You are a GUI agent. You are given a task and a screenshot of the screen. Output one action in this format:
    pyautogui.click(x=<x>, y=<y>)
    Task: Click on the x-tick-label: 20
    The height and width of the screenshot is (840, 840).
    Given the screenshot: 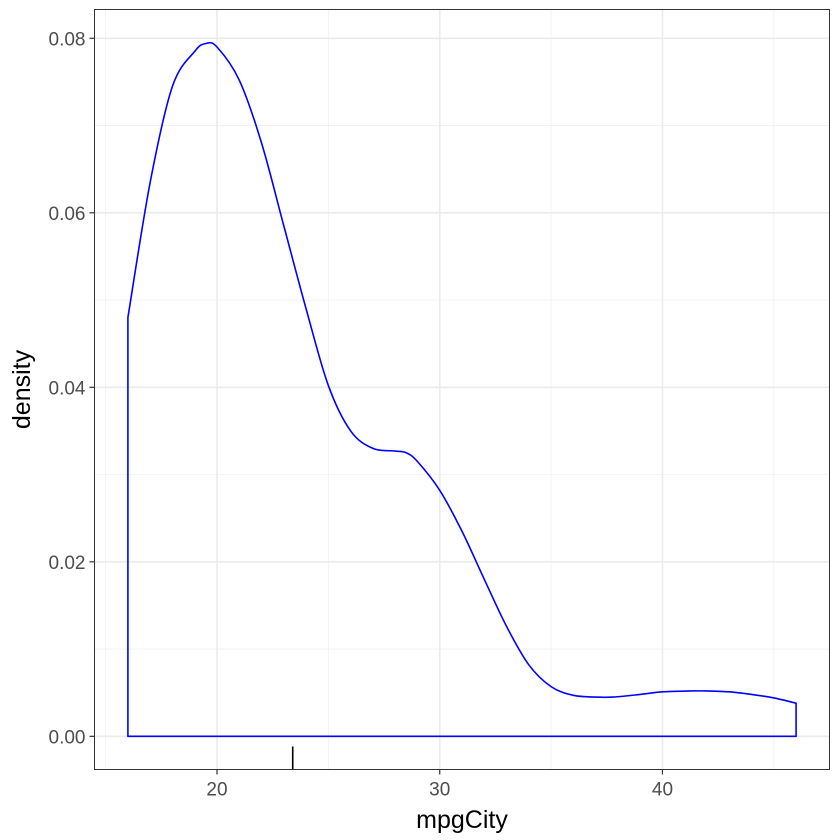 What is the action you would take?
    pyautogui.click(x=216, y=790)
    